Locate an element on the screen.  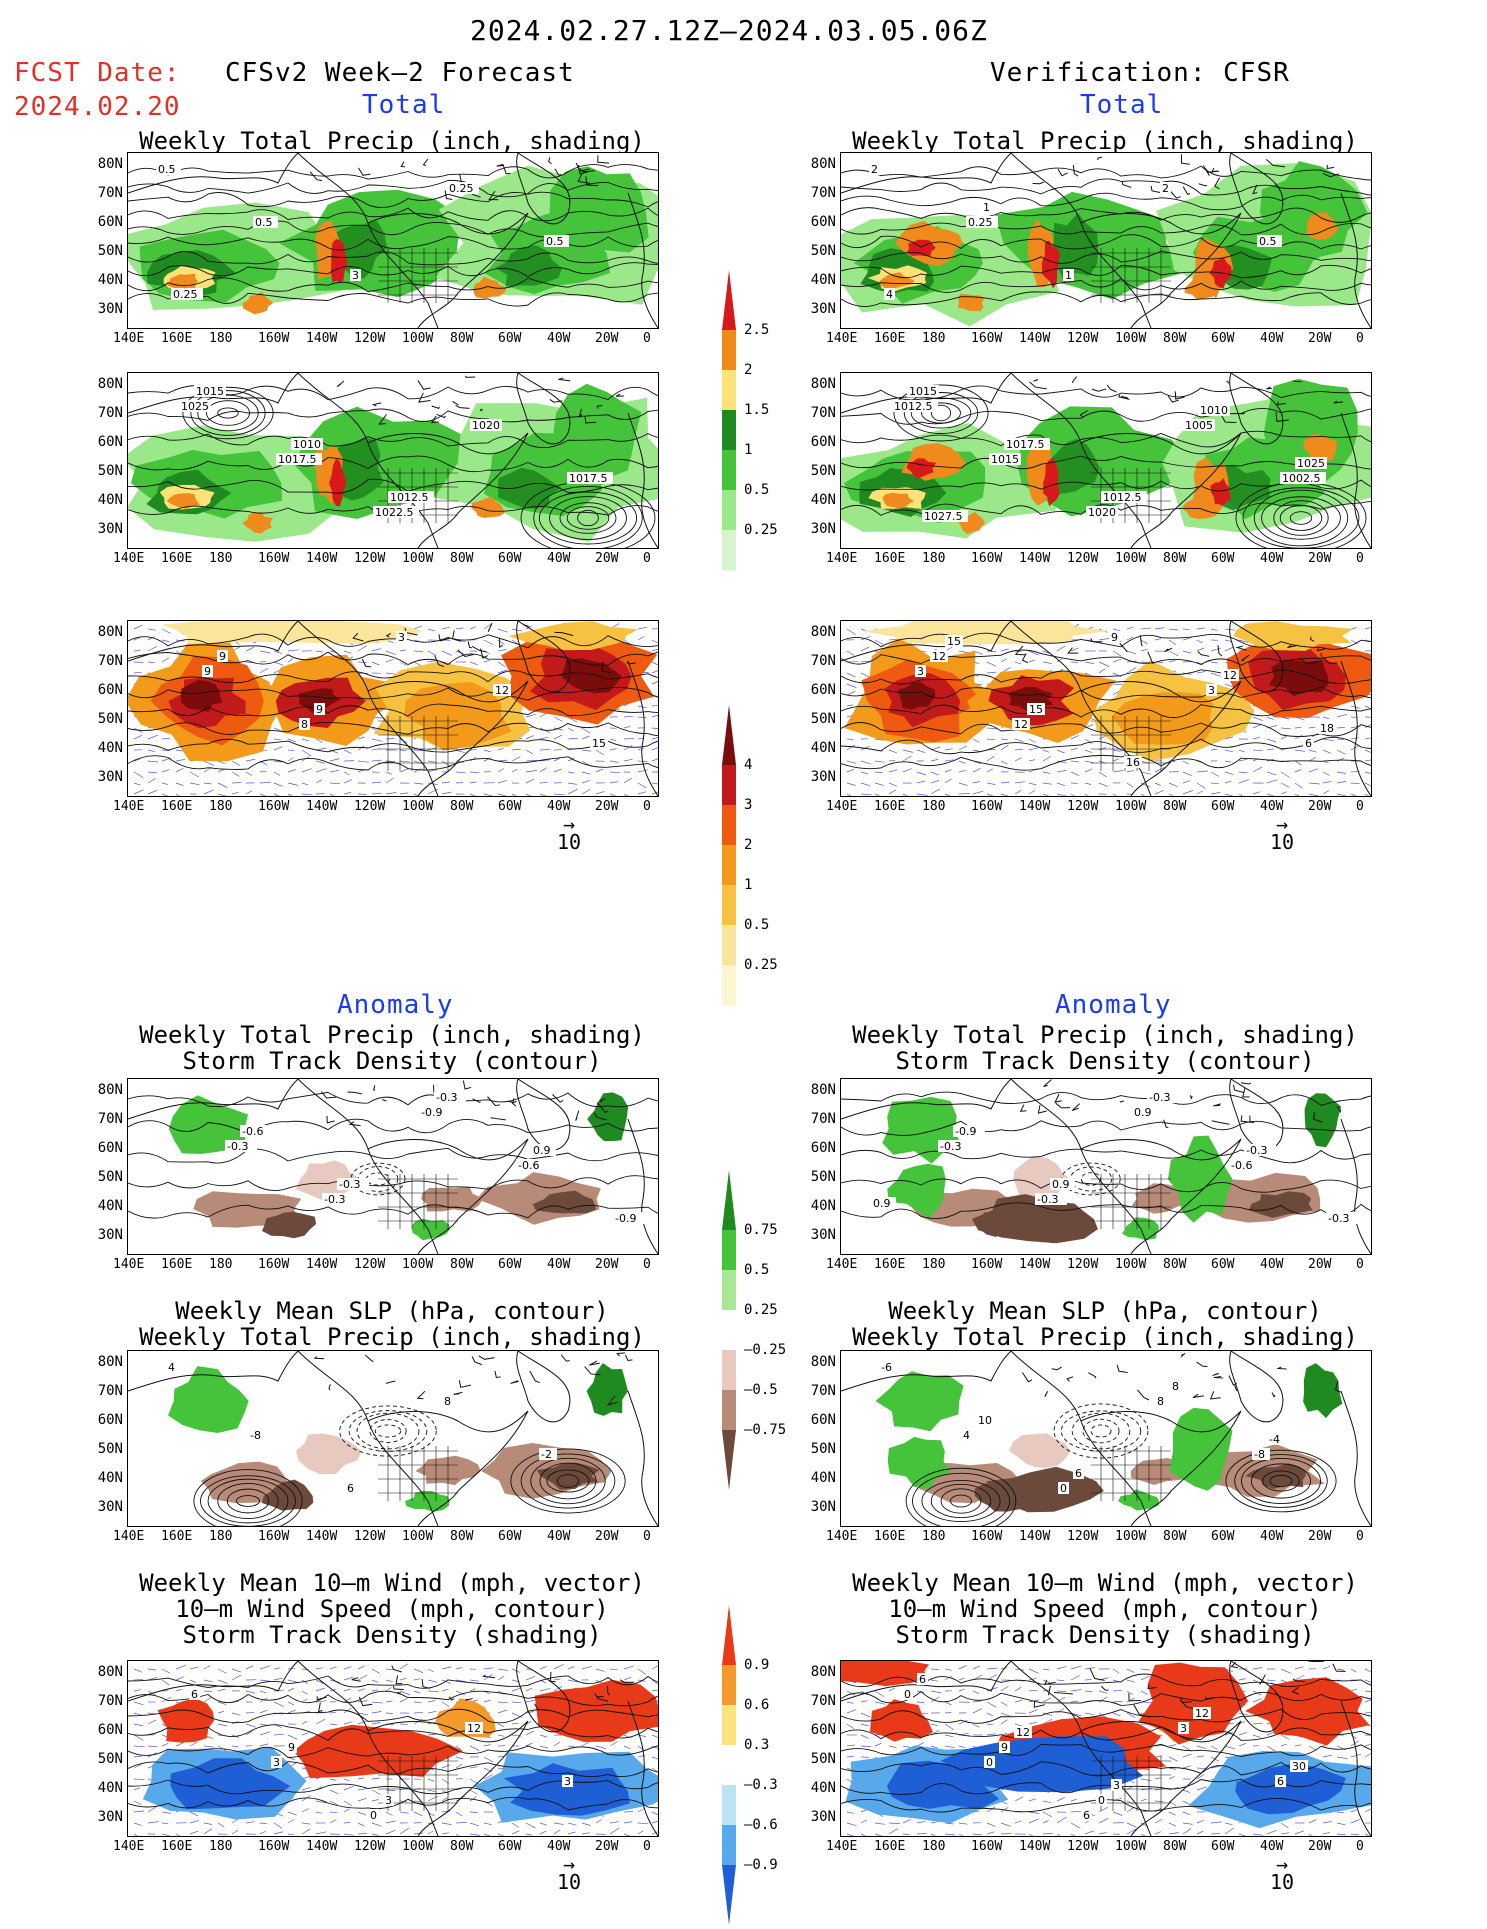
lat-tick-label: 50N is located at coordinates (103, 471).